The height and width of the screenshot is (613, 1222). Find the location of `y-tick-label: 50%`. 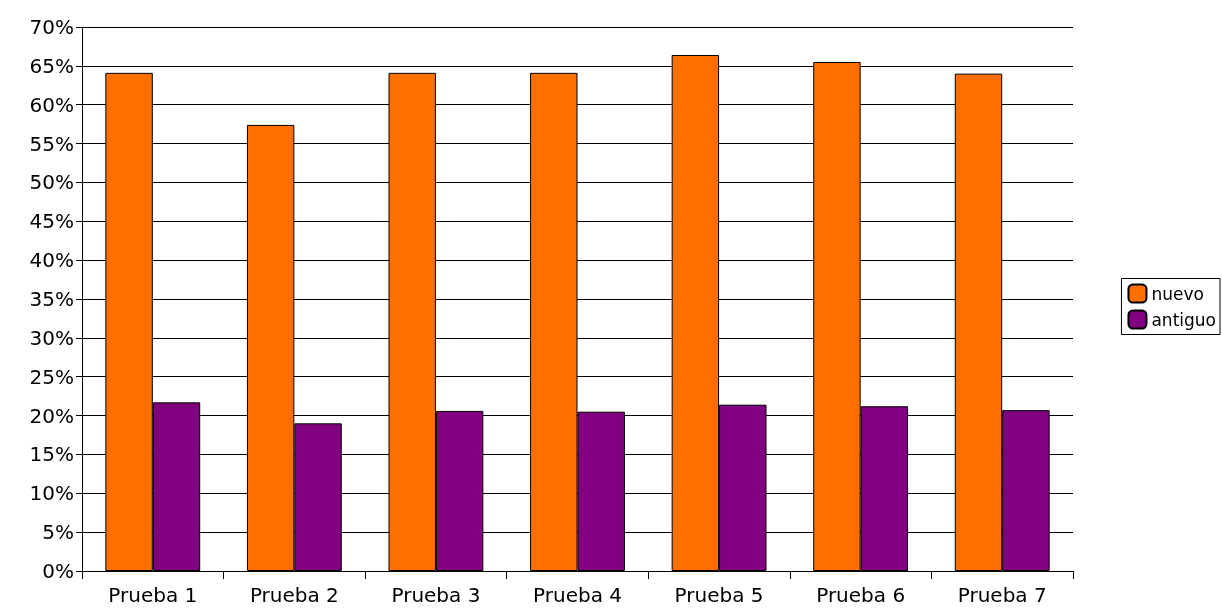

y-tick-label: 50% is located at coordinates (51, 182).